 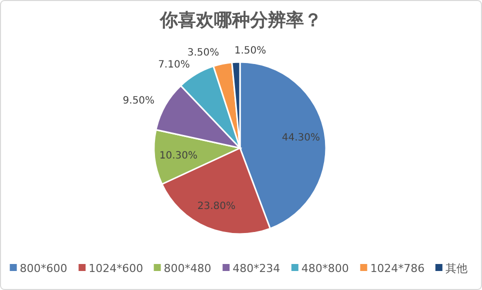 What do you see at coordinates (456, 268) in the screenshot?
I see `legend-label: 其他` at bounding box center [456, 268].